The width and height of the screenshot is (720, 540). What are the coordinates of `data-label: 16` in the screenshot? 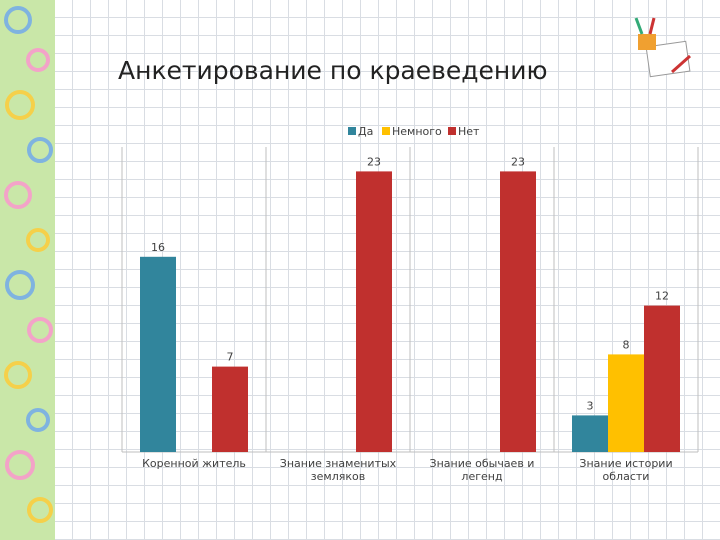 It's located at (158, 247).